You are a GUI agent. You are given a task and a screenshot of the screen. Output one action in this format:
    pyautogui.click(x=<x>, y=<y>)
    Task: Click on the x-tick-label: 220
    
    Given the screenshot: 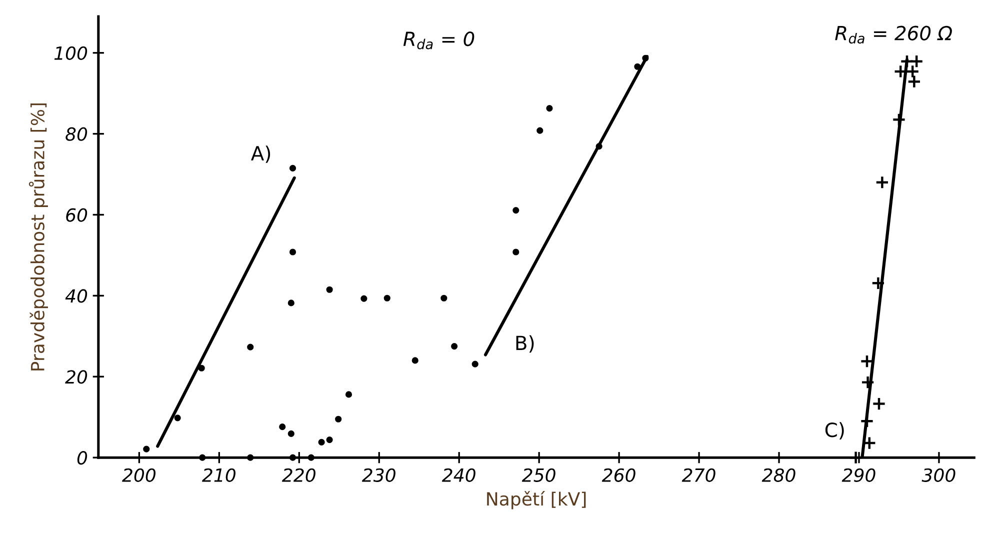 What is the action you would take?
    pyautogui.click(x=299, y=475)
    